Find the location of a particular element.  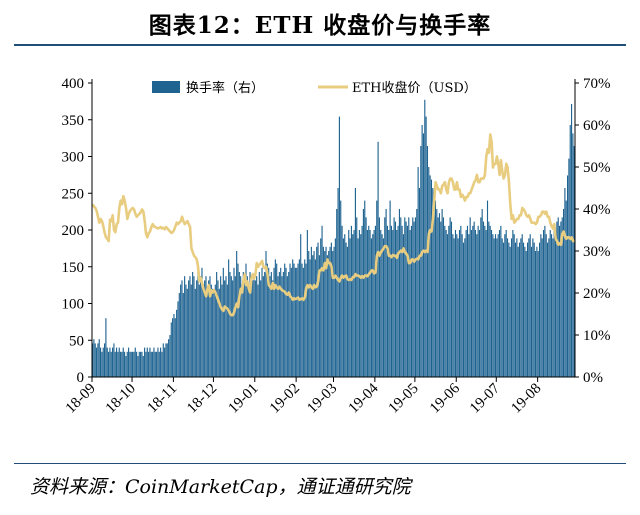

source-rule is located at coordinates (320, 463).